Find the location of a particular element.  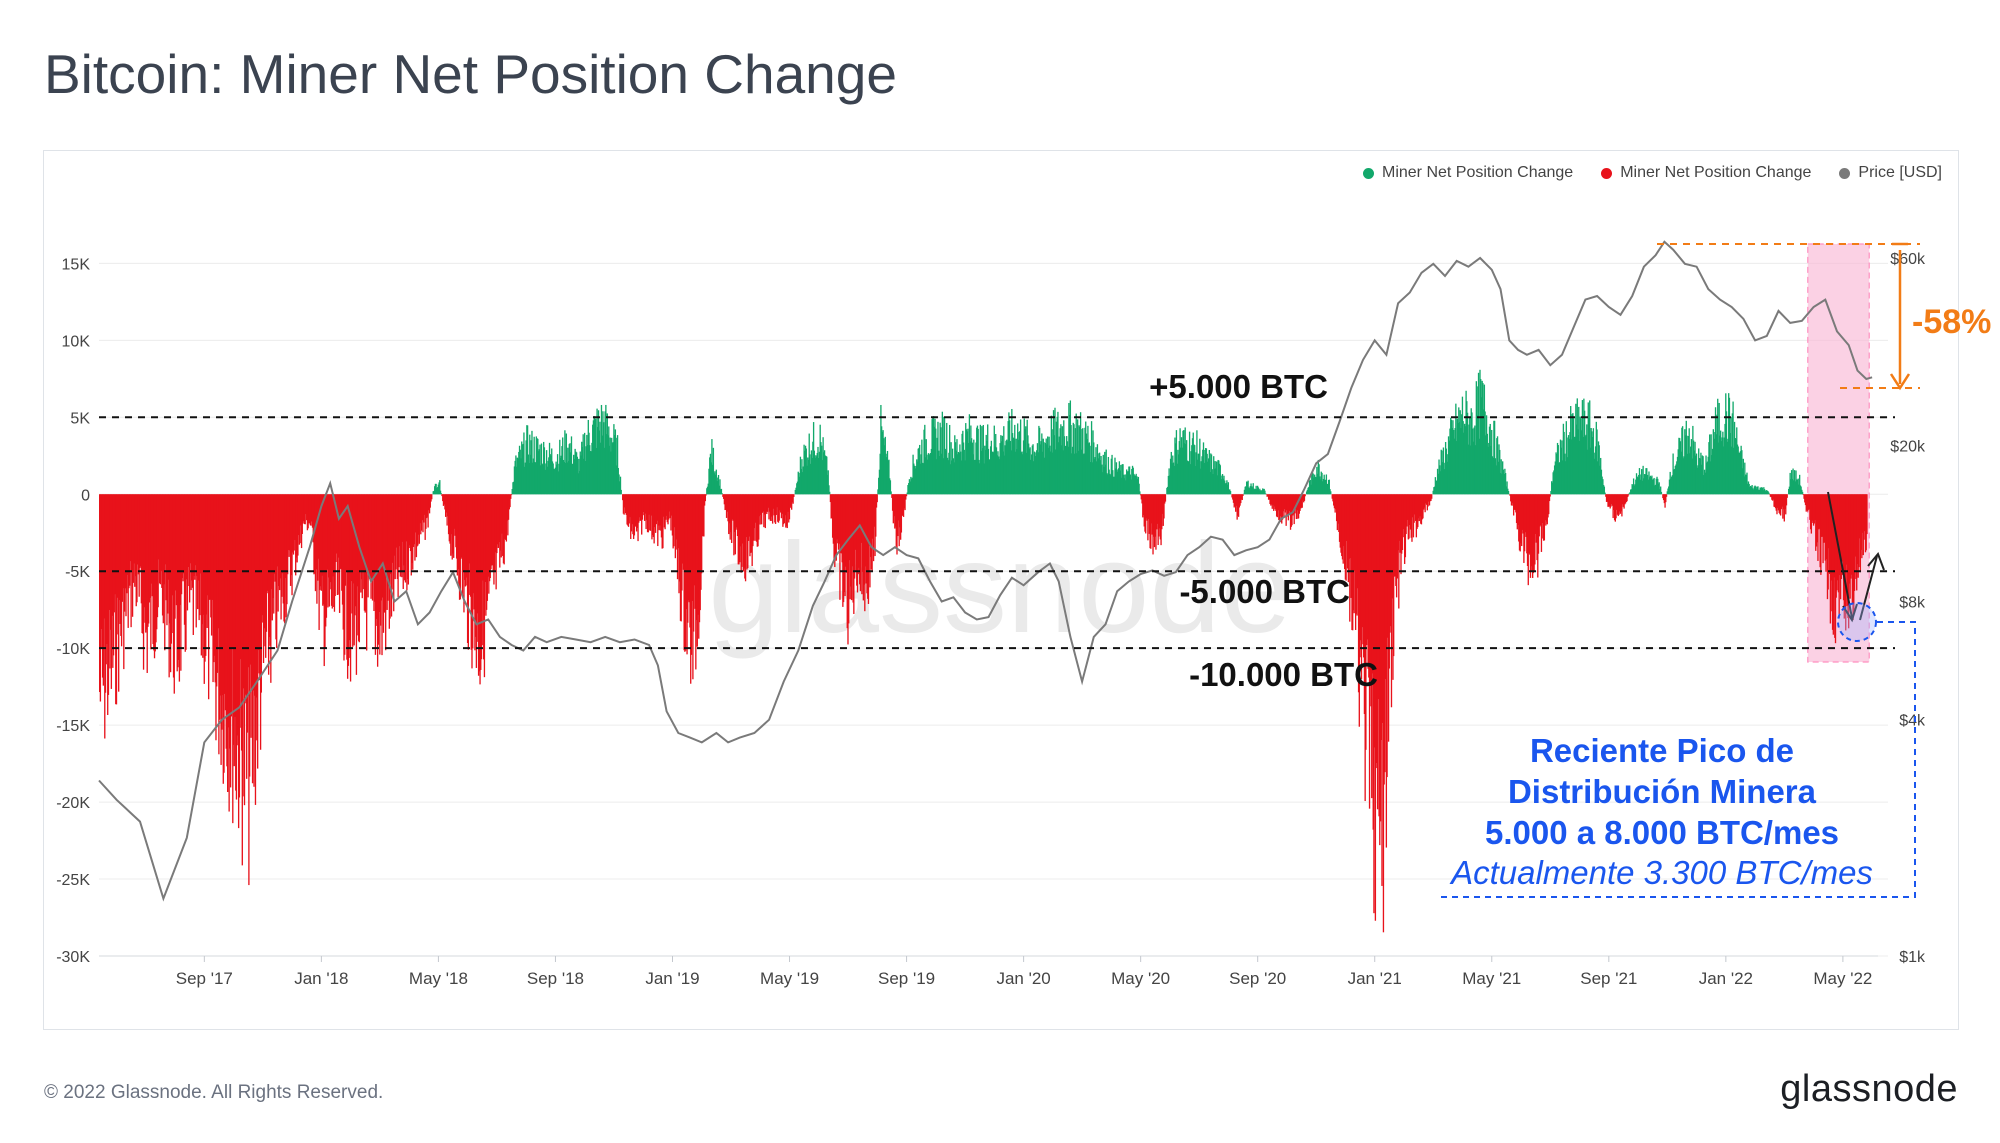

glassnode-logo: glassnode is located at coordinates (1869, 1089).